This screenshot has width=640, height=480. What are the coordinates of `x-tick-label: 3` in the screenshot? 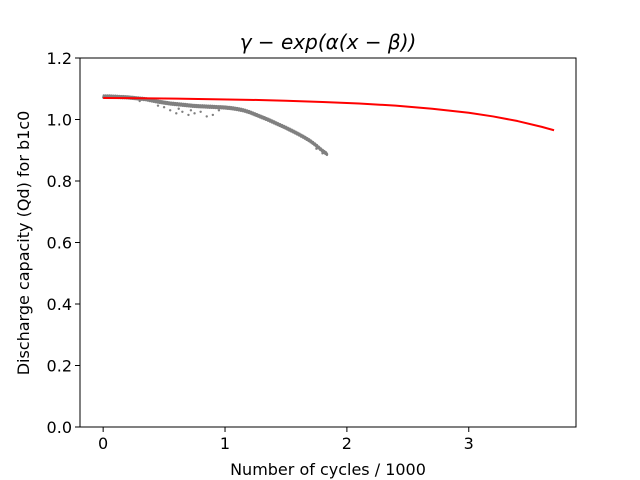 It's located at (469, 443).